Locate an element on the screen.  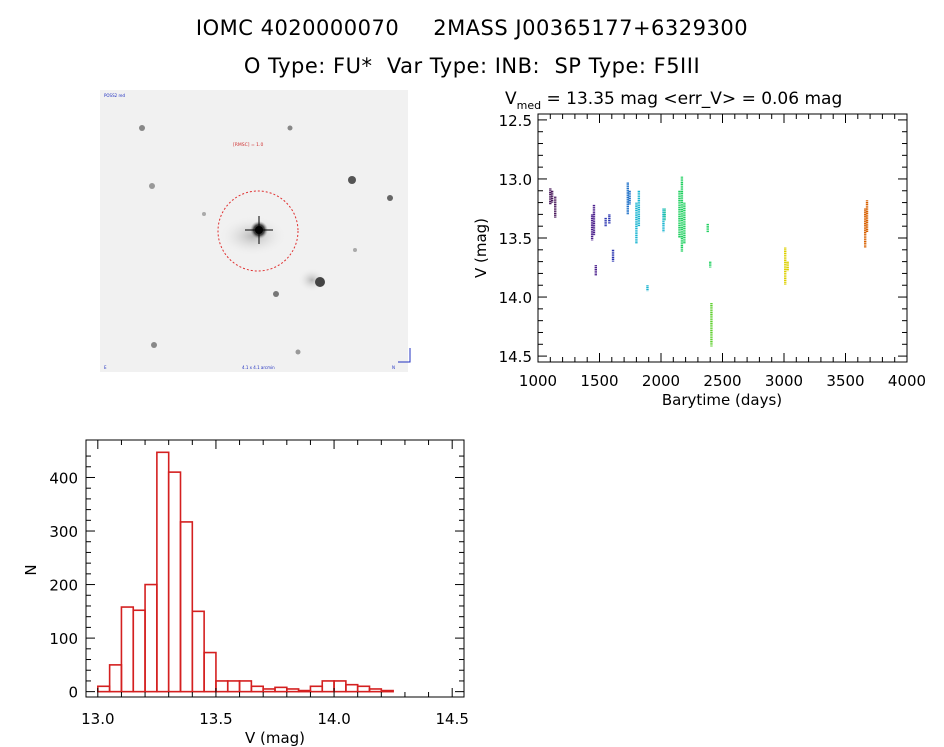
histogram-x-tick-label: 14.0 is located at coordinates (333, 719).